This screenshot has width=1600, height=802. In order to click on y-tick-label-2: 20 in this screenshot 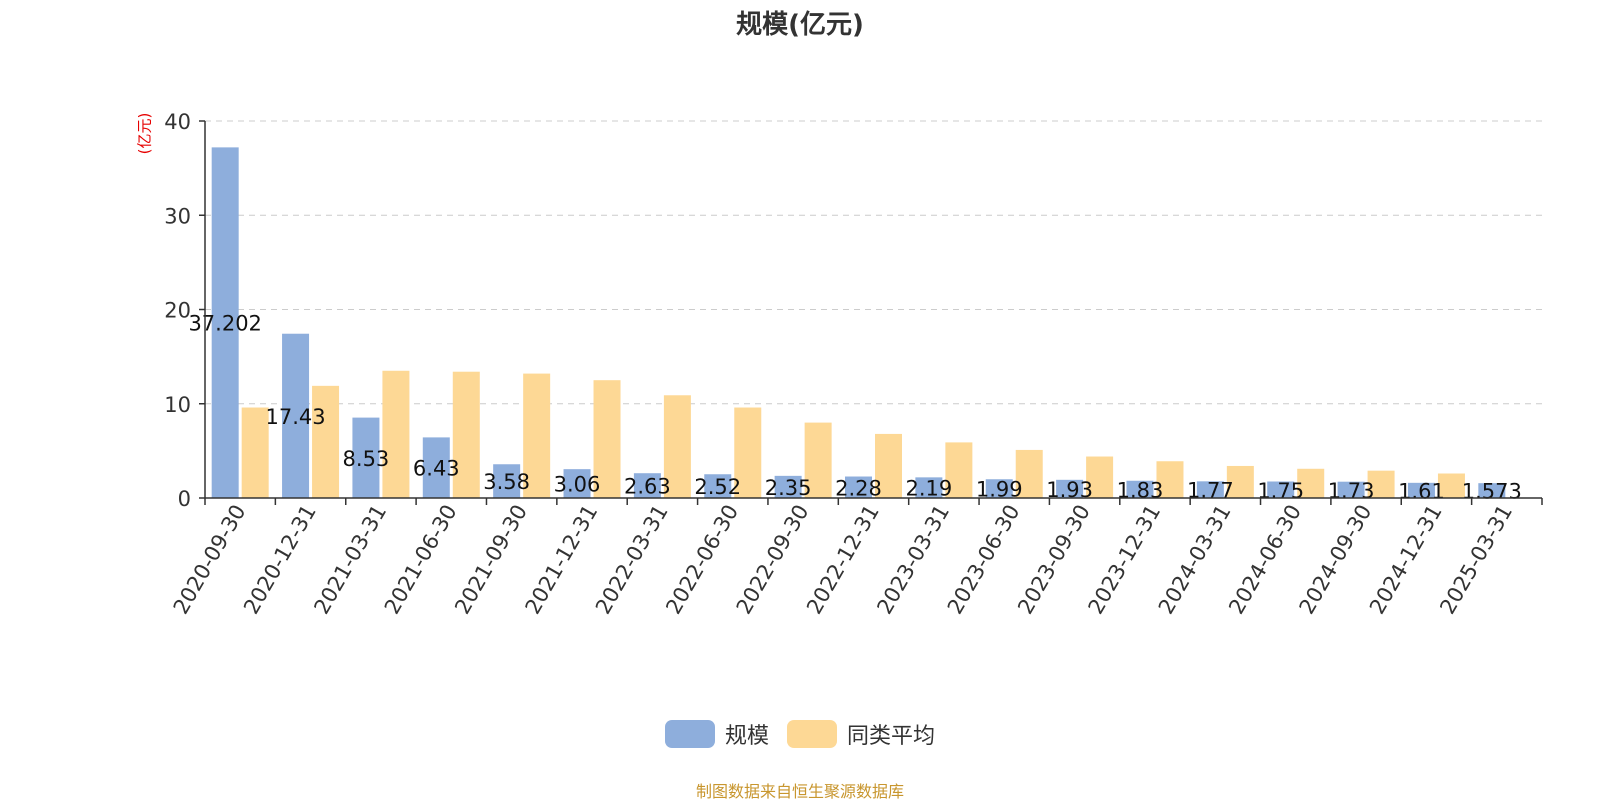, I will do `click(177, 311)`.